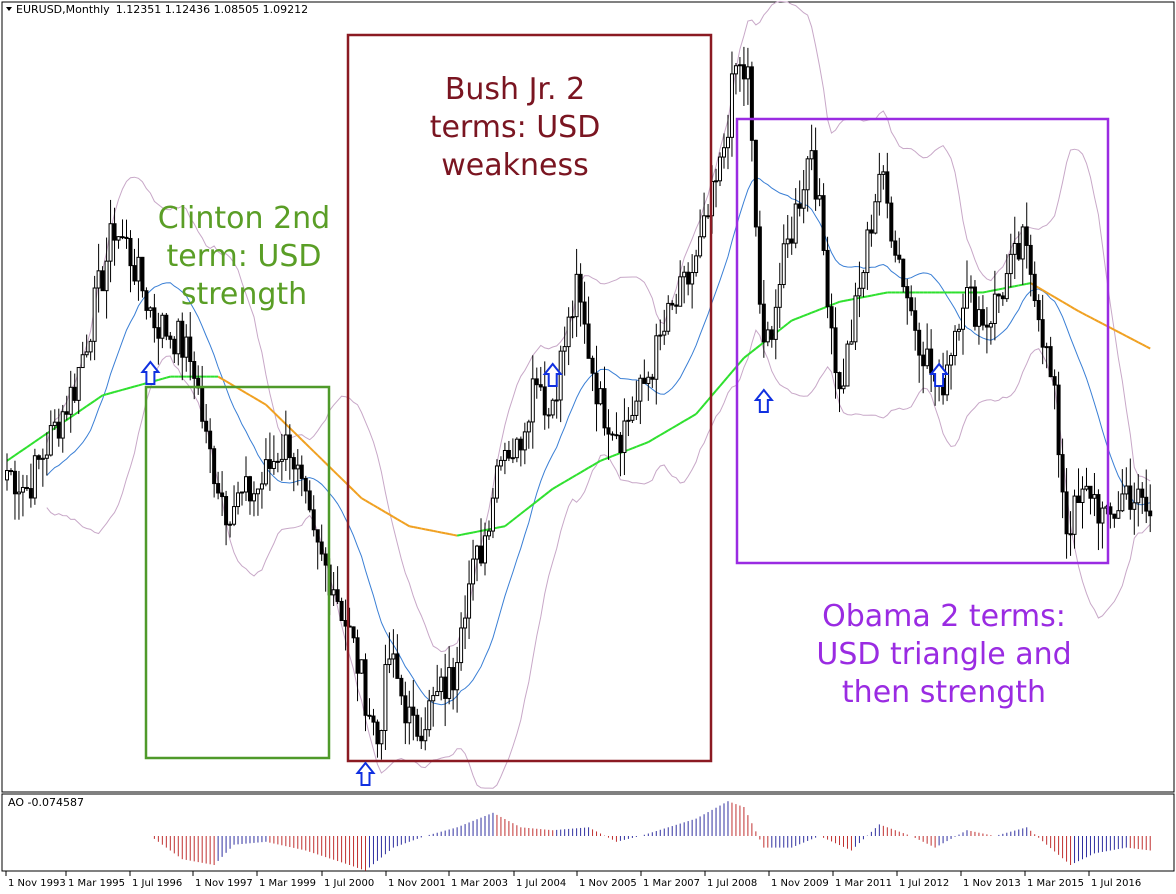 Image resolution: width=1176 pixels, height=894 pixels. Describe the element at coordinates (944, 616) in the screenshot. I see `annotation-obama-line-1: Obama 2 terms:` at that location.